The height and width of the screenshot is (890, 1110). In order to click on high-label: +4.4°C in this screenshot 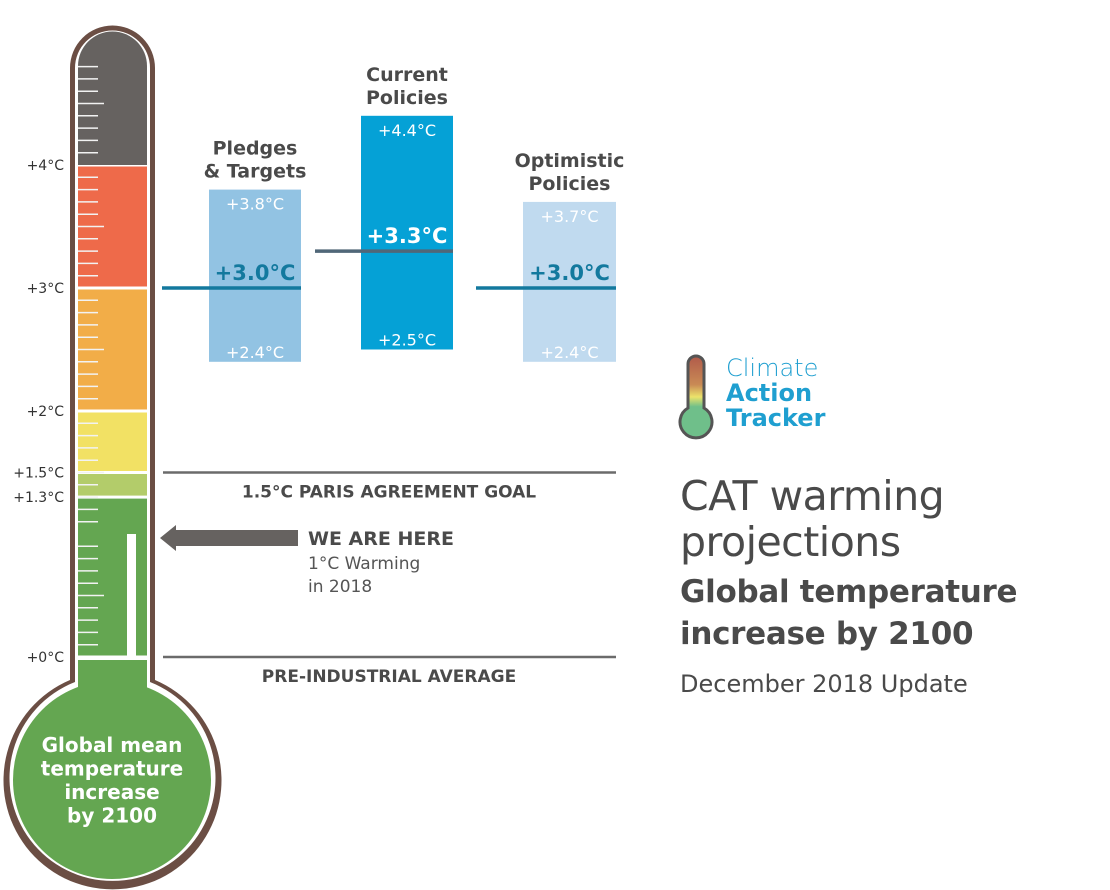, I will do `click(407, 130)`.